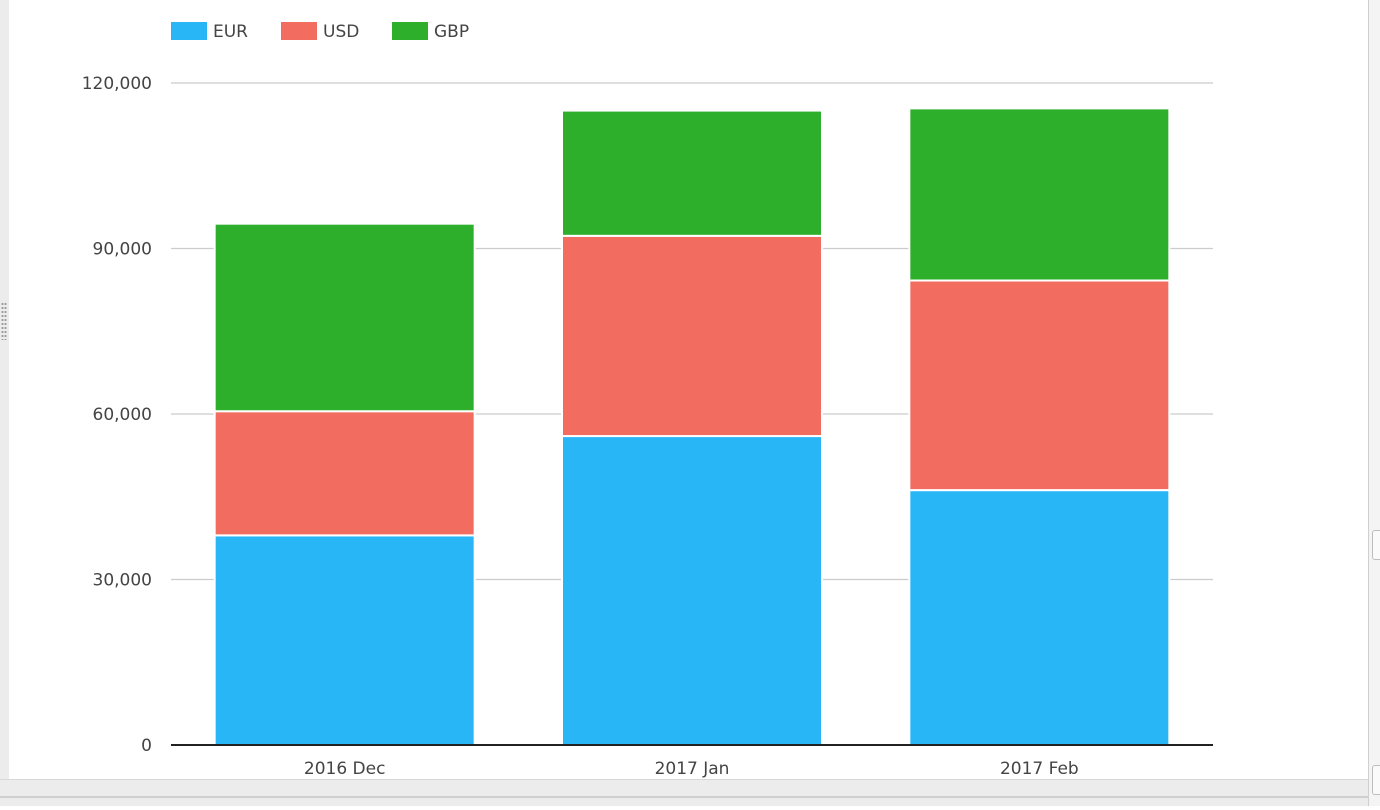  I want to click on y-tick-label: 30,000, so click(122, 581).